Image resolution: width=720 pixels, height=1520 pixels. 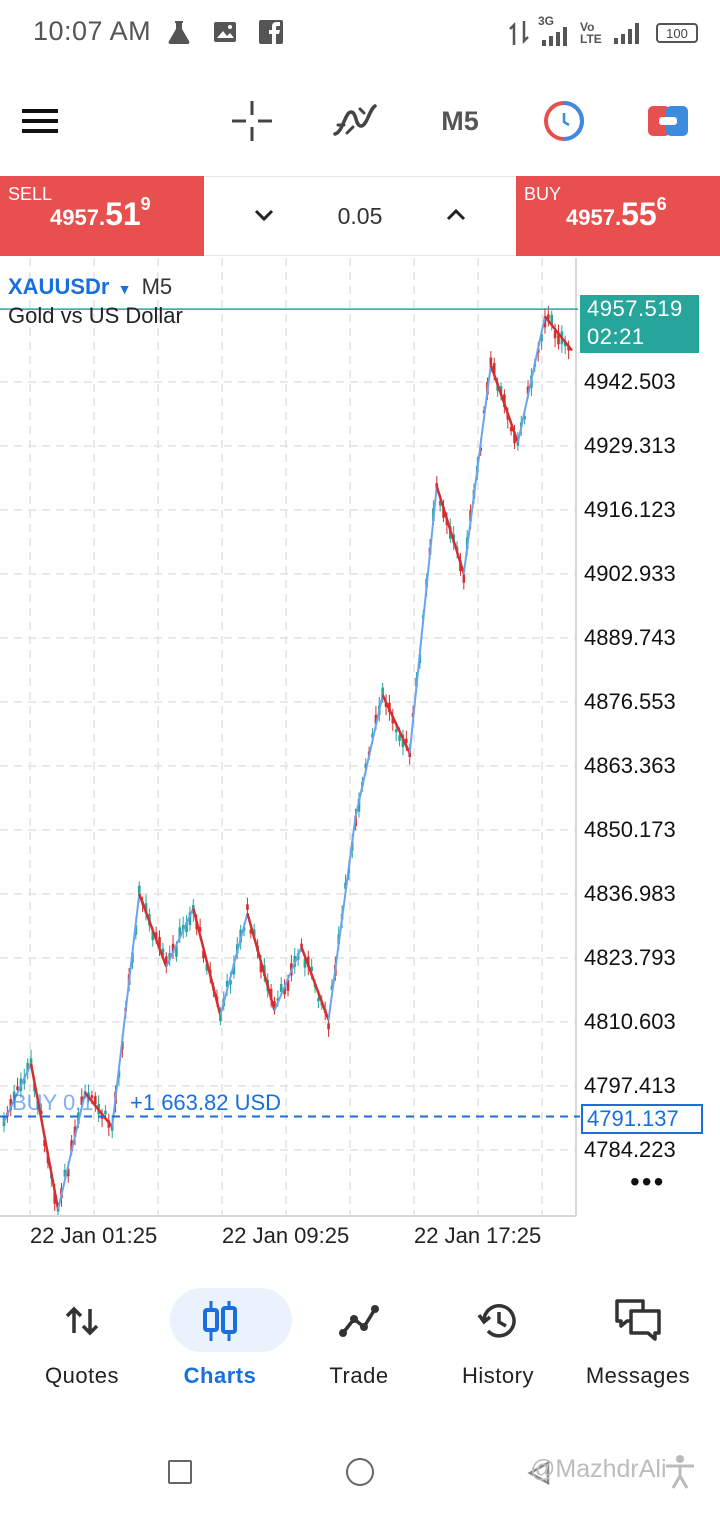 I want to click on accessibility-icon, so click(x=680, y=1472).